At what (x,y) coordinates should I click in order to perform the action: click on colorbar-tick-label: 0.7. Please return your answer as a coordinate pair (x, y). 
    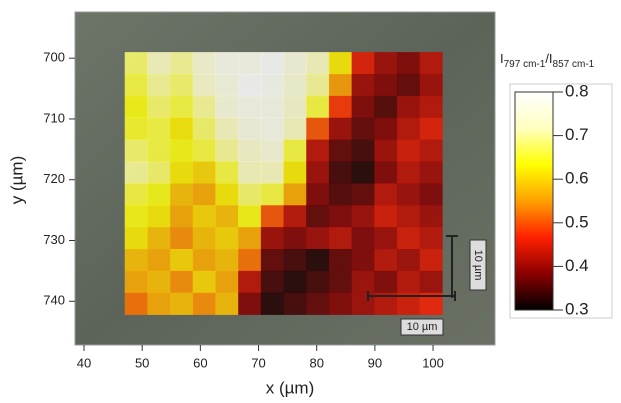
    Looking at the image, I should click on (577, 134).